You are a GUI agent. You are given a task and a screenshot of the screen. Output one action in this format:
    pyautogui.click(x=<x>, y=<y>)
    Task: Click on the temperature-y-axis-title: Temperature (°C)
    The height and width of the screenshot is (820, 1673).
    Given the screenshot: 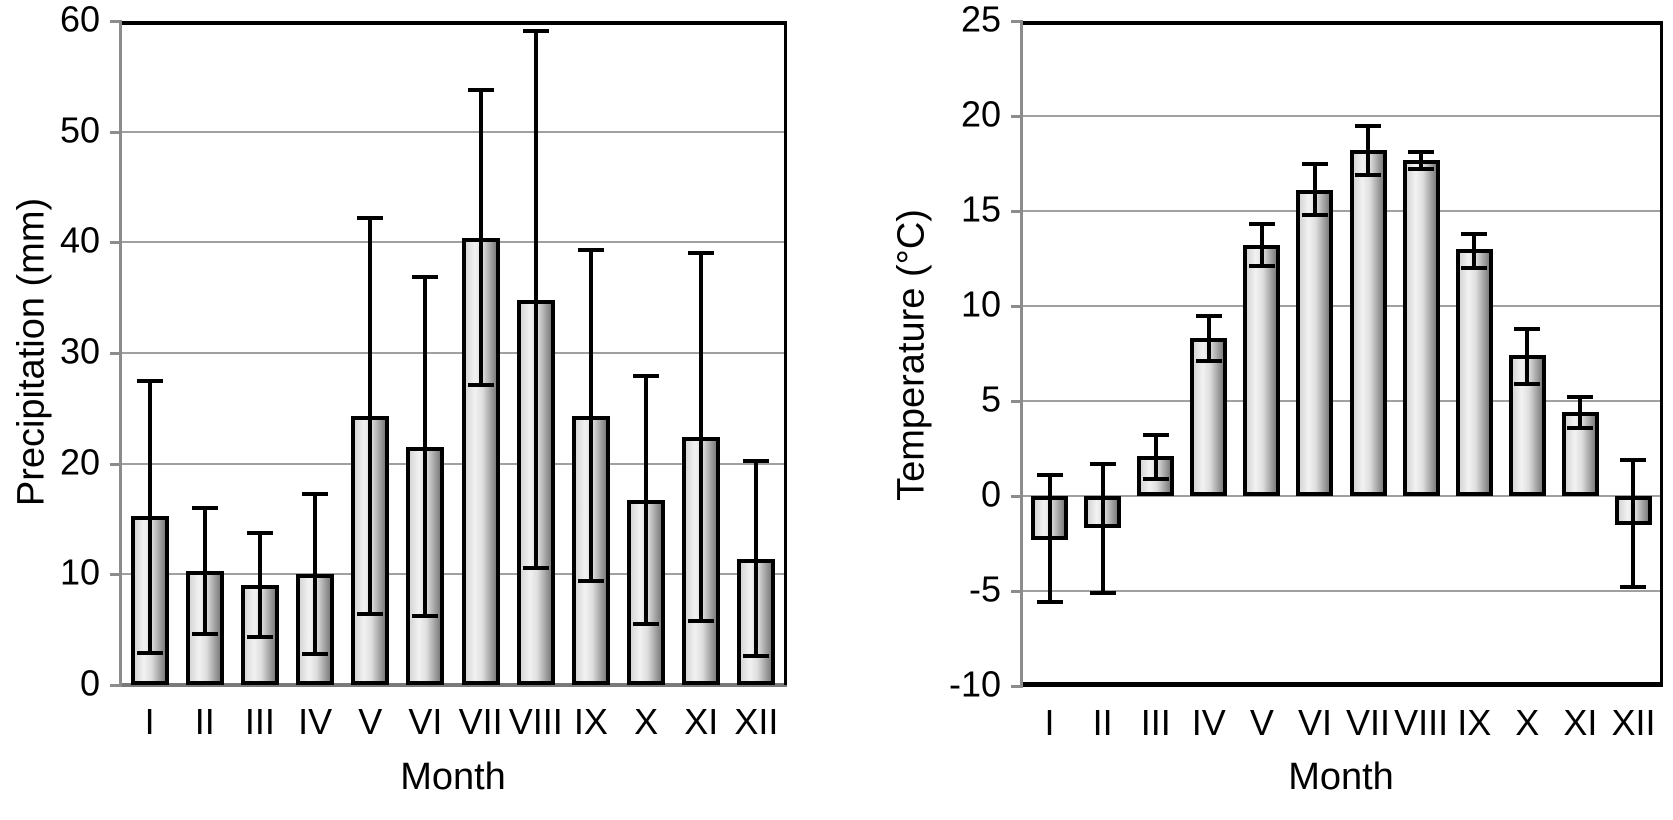 What is the action you would take?
    pyautogui.click(x=911, y=355)
    